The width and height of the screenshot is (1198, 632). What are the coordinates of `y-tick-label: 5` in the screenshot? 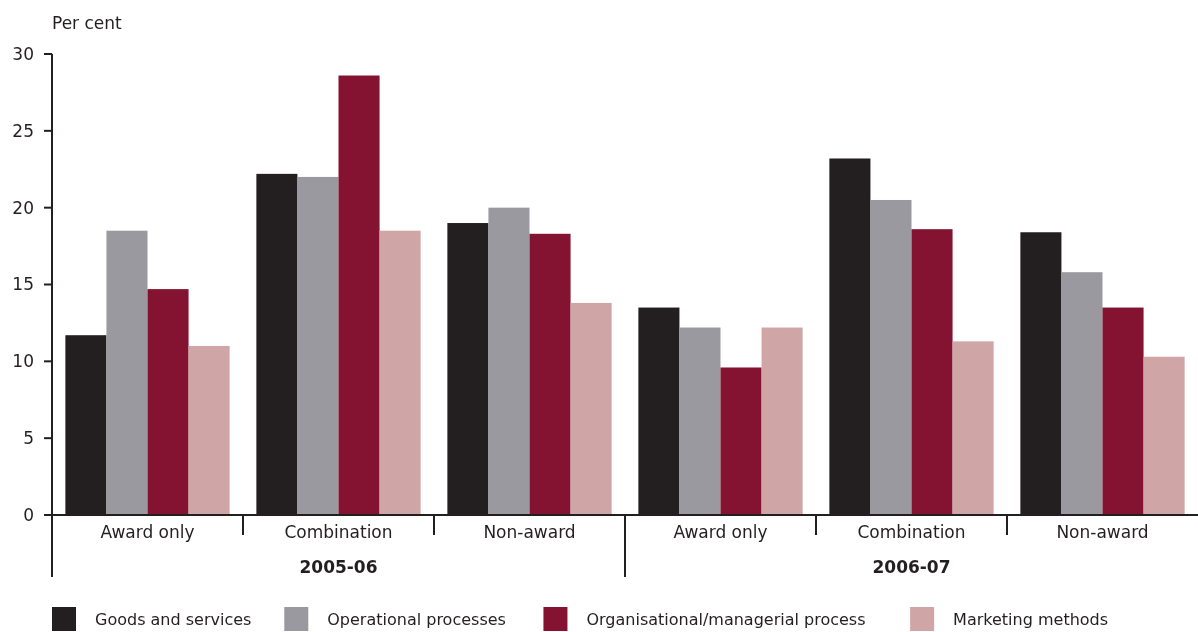 It's located at (28, 438).